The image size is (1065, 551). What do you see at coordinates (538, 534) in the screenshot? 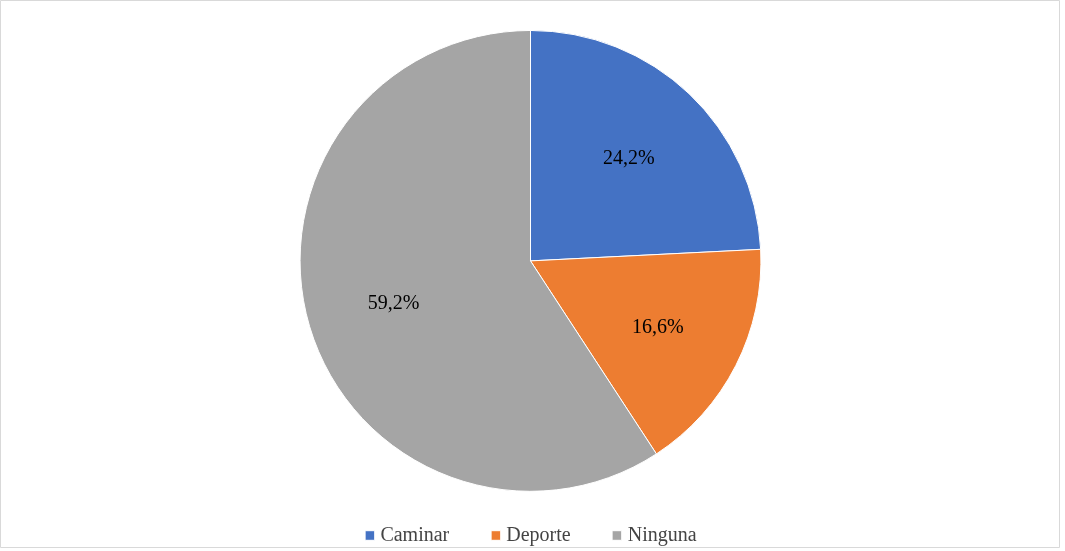
I see `legend-label: Deporte` at bounding box center [538, 534].